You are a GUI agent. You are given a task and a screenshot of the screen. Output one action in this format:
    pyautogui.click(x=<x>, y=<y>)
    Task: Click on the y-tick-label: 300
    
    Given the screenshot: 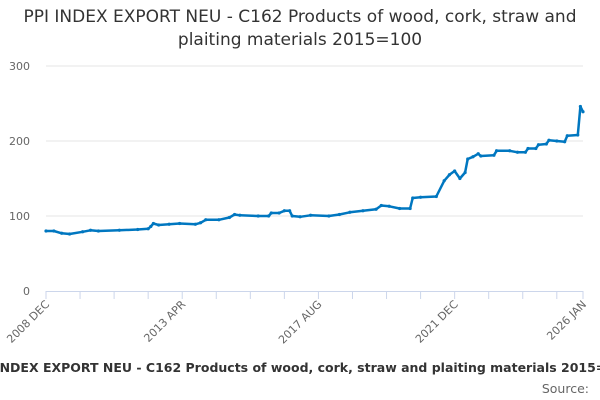 What is the action you would take?
    pyautogui.click(x=19, y=66)
    